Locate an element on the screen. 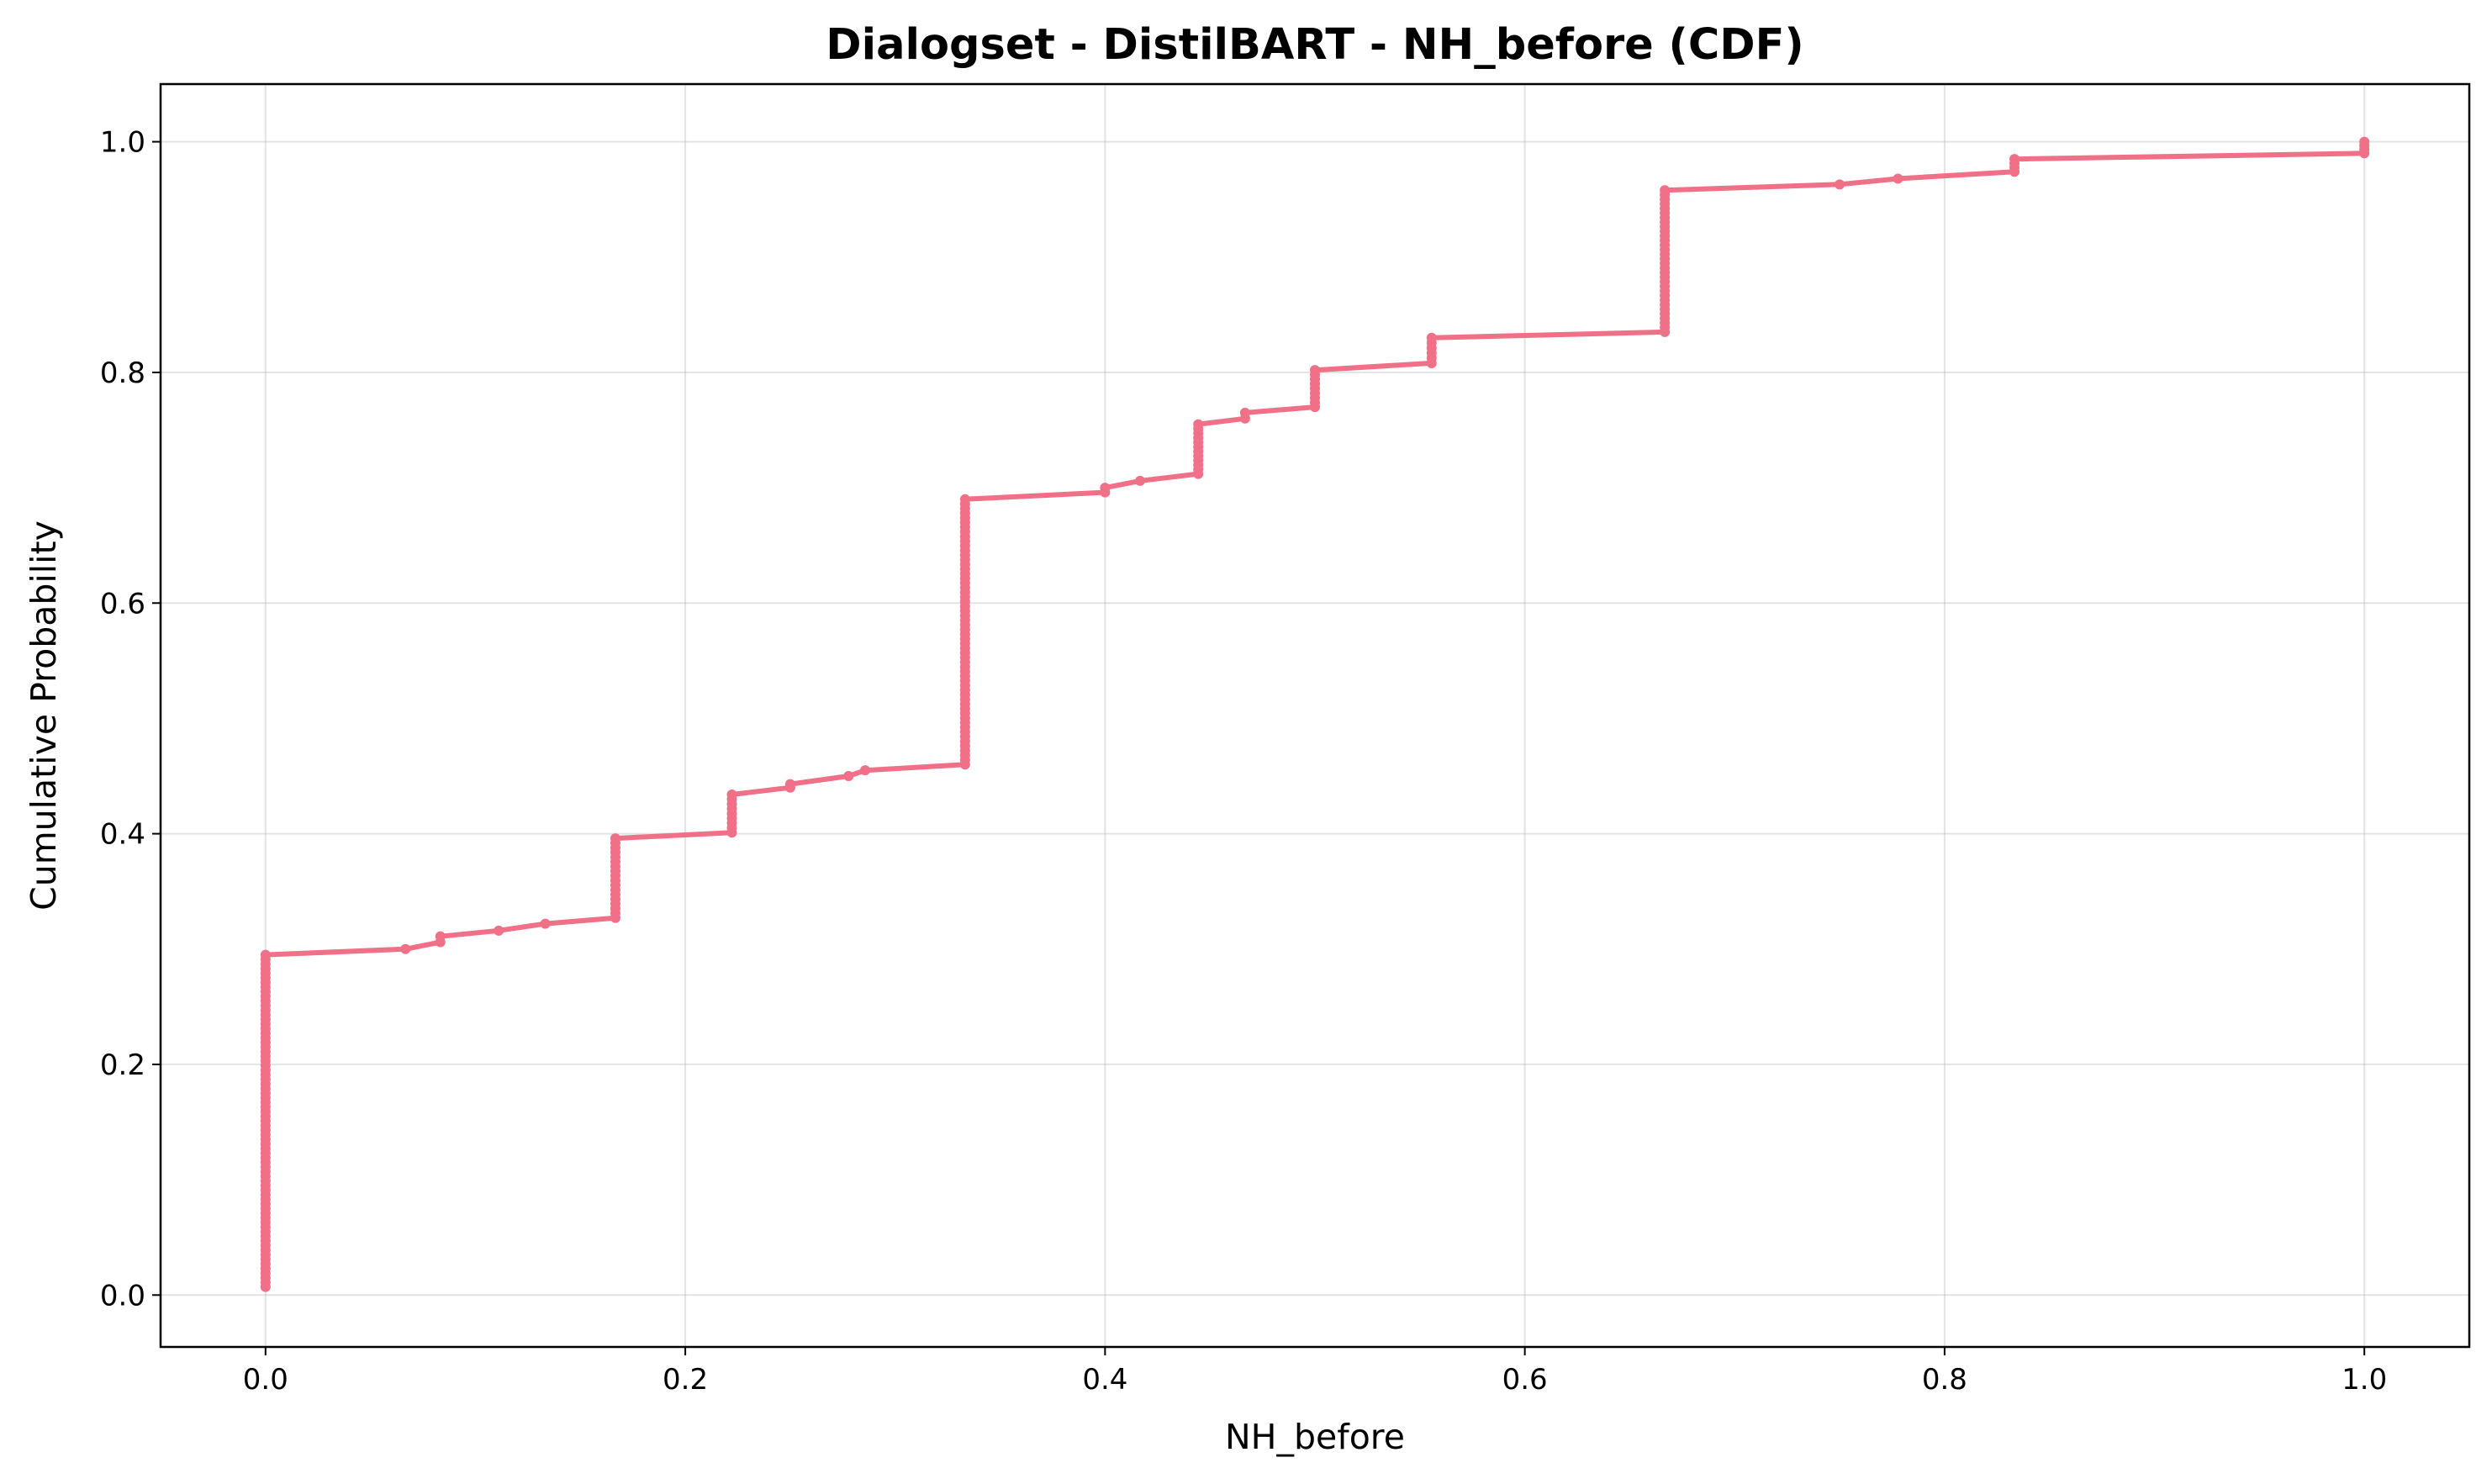 The height and width of the screenshot is (1484, 2492). x-tick-label: 0.2 is located at coordinates (685, 1380).